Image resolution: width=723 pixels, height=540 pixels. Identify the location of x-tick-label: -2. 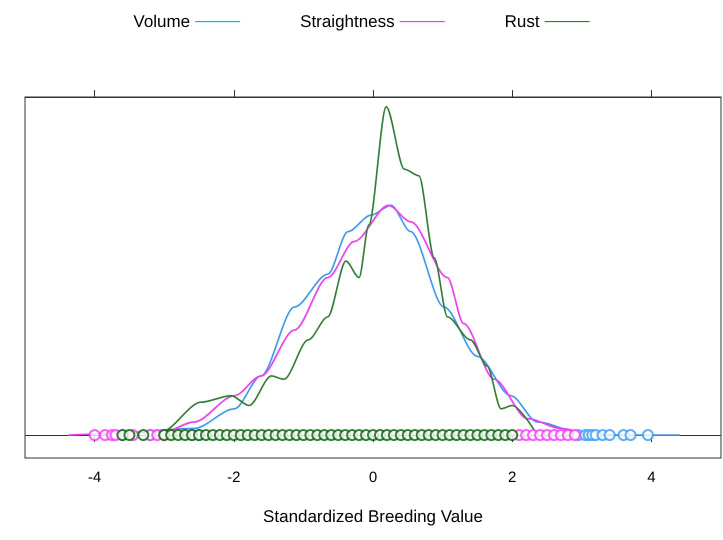
(233, 477).